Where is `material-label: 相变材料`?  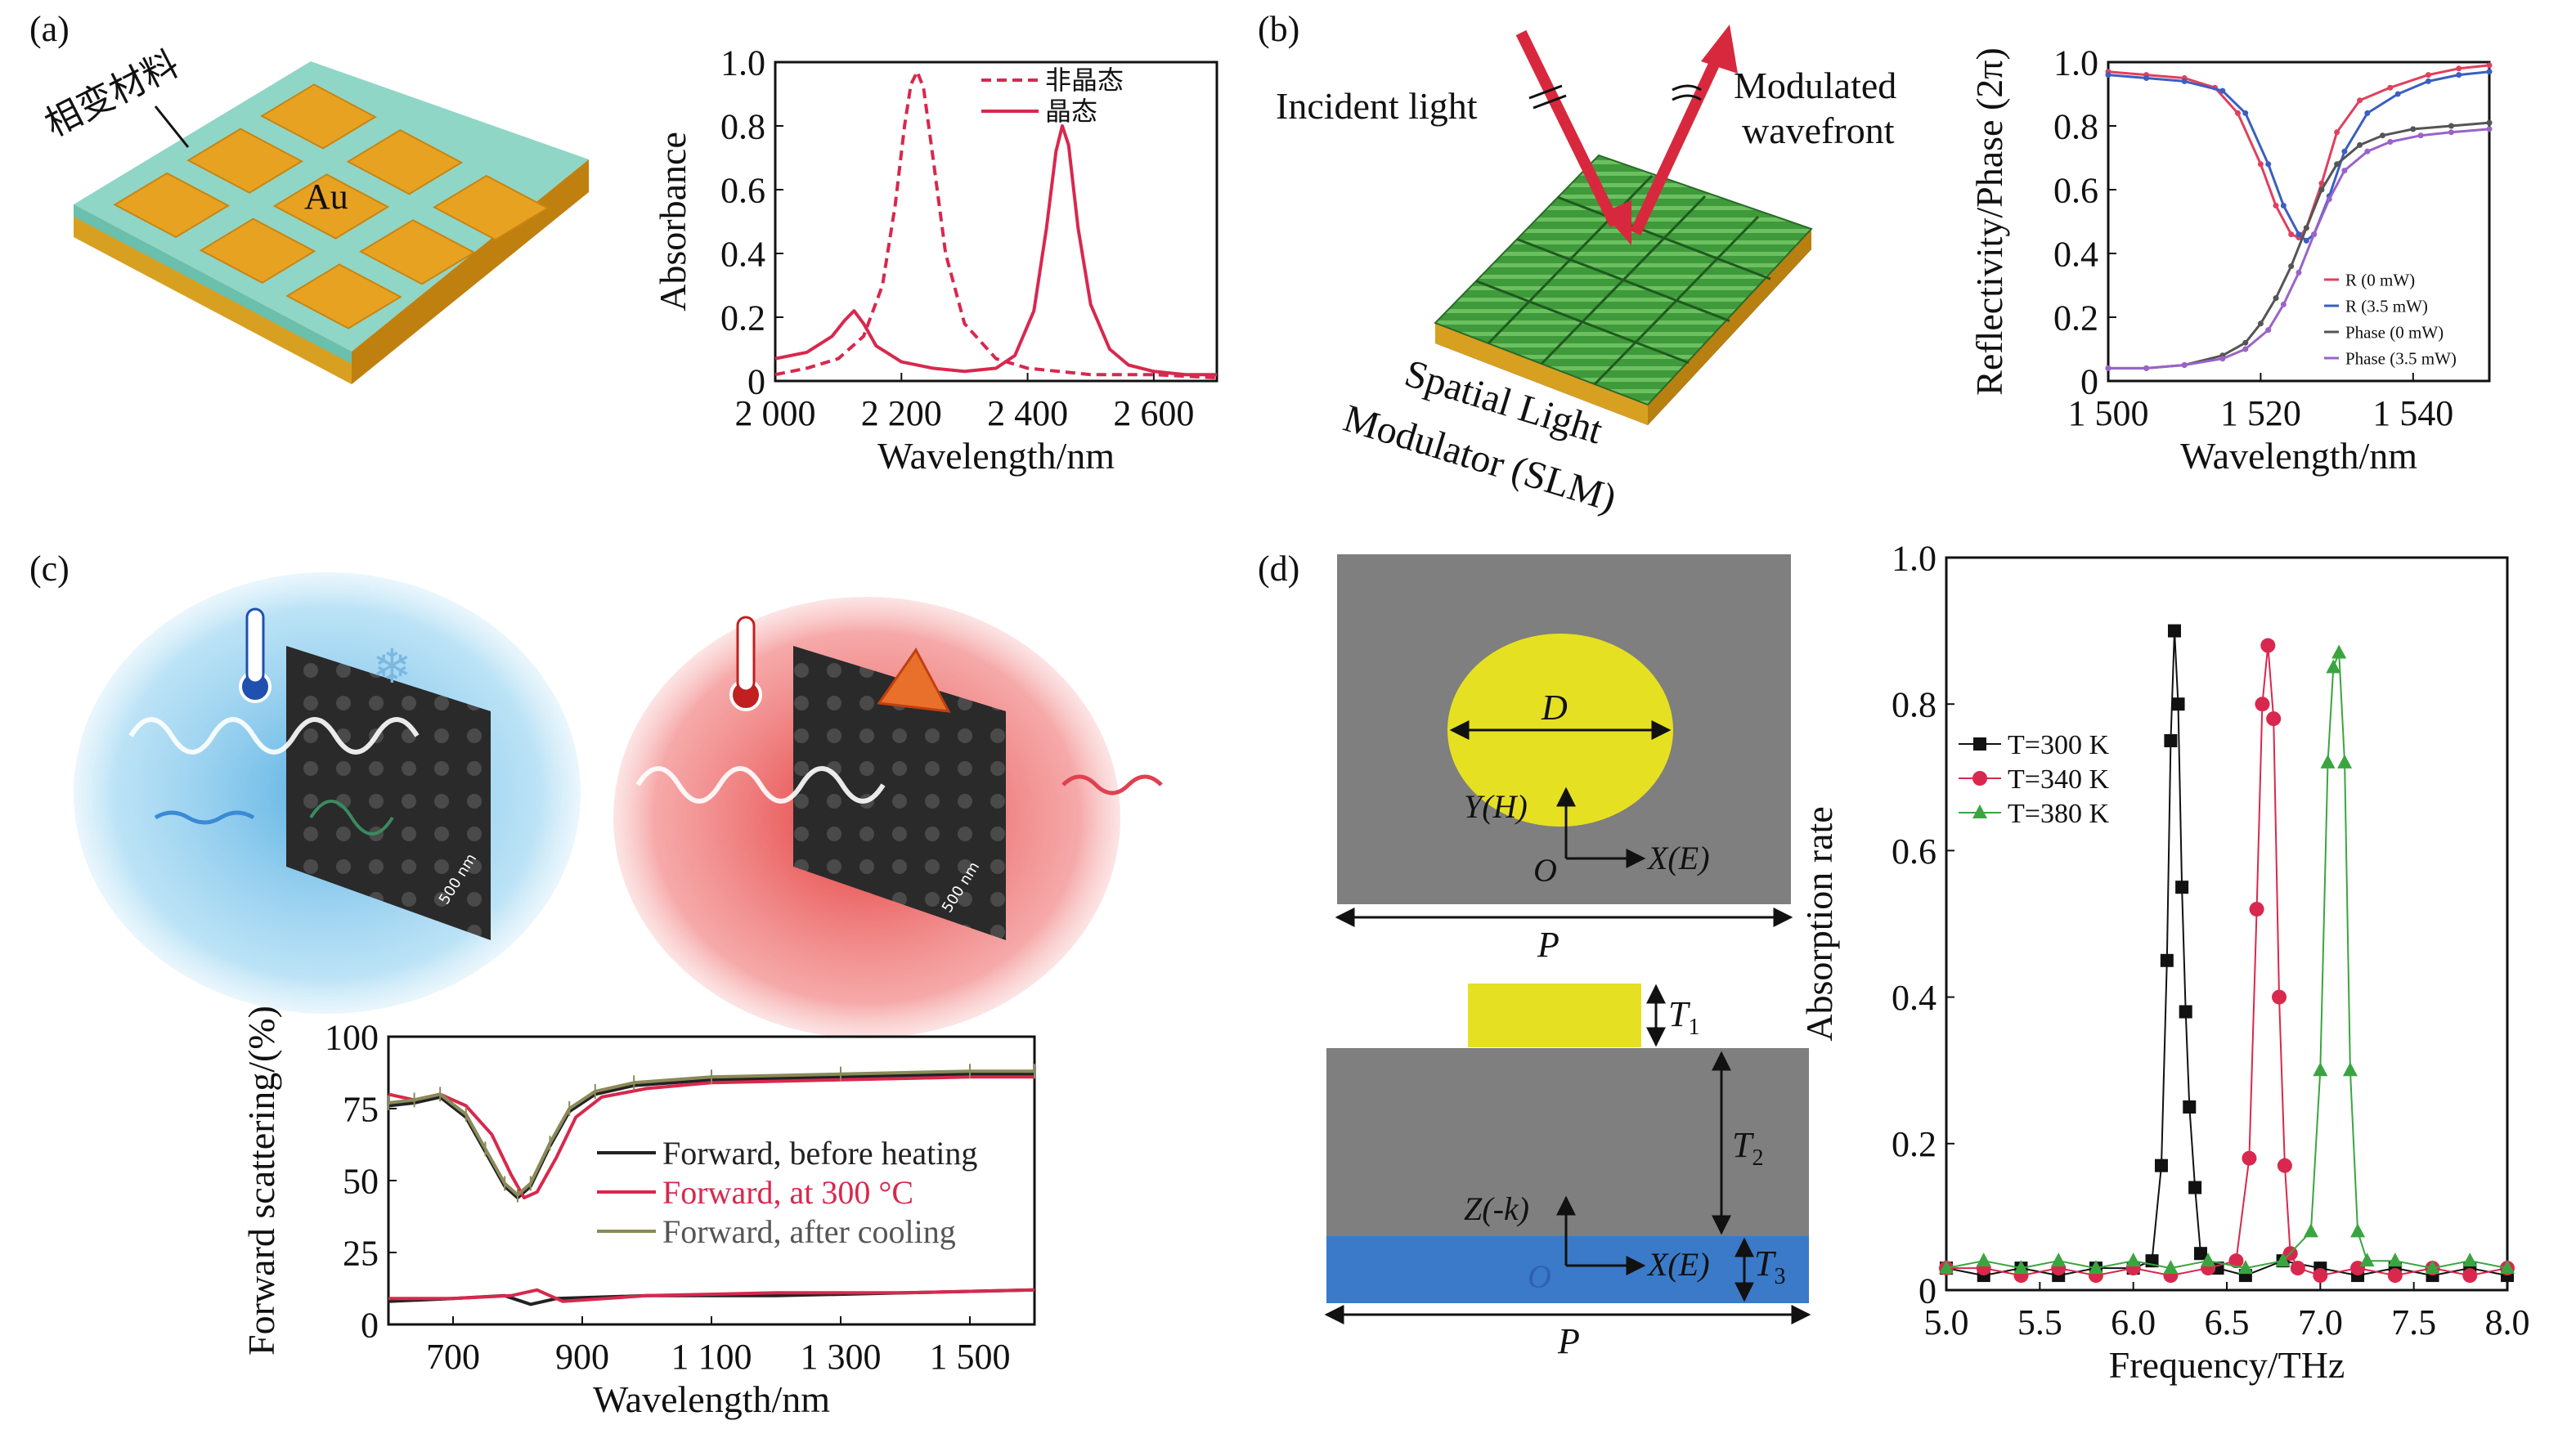
material-label: 相变材料 is located at coordinates (112, 94).